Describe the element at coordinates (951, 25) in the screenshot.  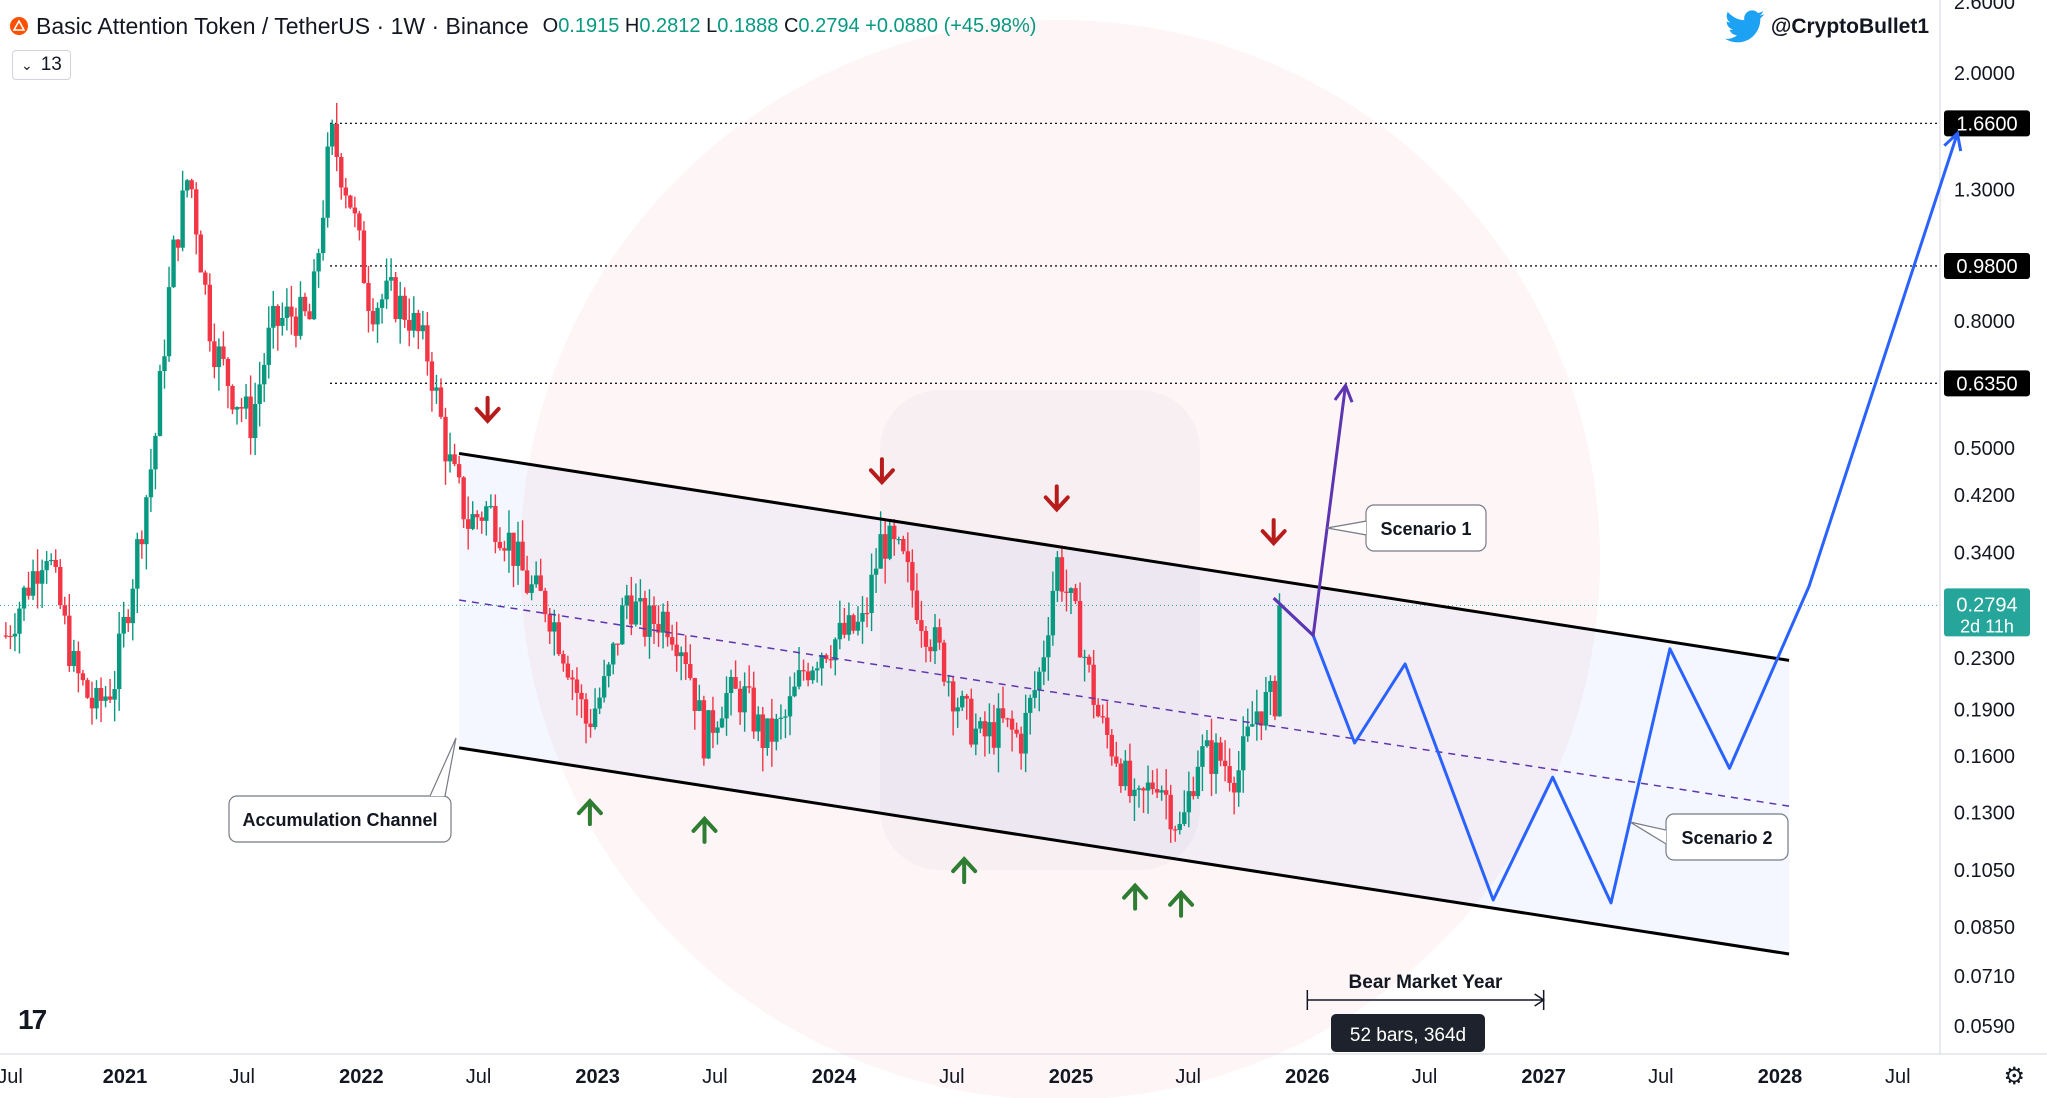
I see `change-value: +0.0880 (+45.98%)` at that location.